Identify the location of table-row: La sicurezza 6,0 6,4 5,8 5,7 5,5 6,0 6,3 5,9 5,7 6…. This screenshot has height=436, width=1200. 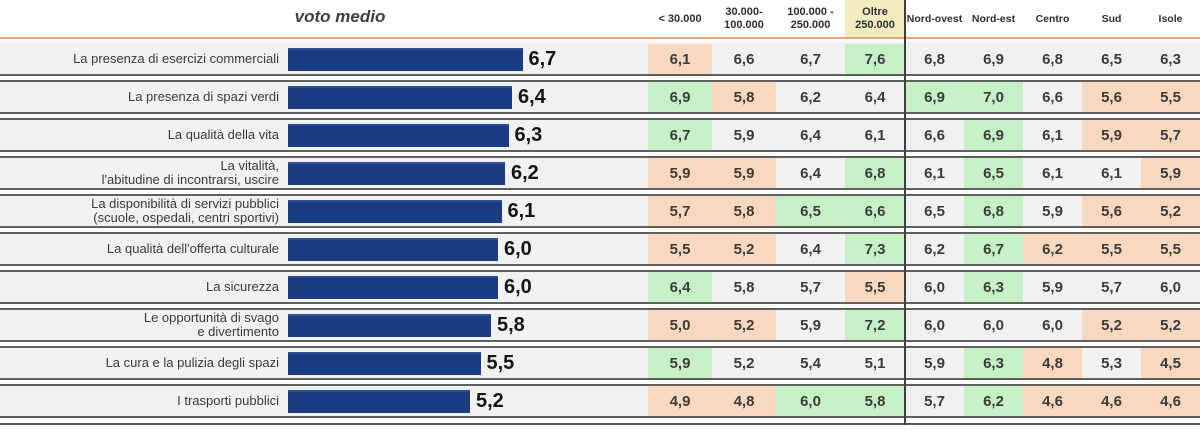
(600, 287).